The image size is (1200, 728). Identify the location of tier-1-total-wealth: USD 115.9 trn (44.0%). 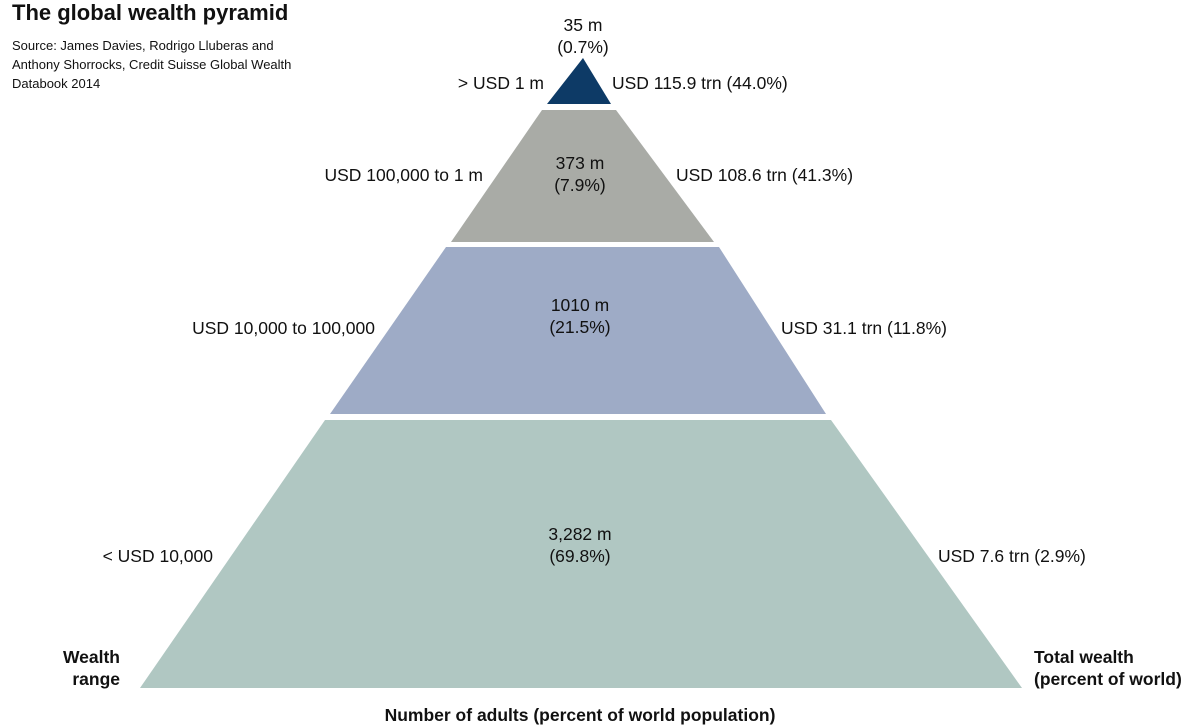
(700, 83).